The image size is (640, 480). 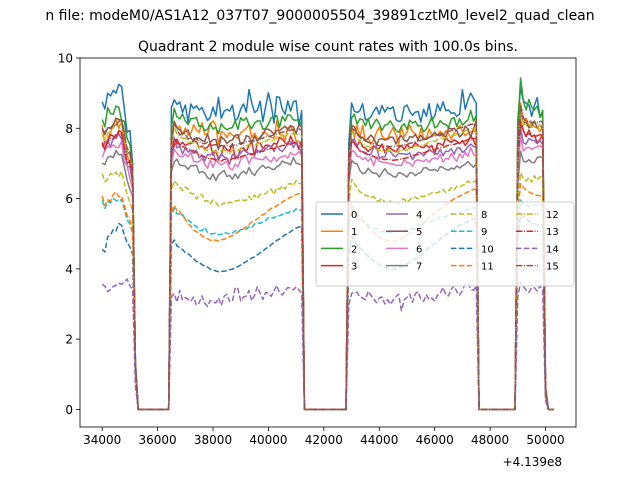 What do you see at coordinates (379, 440) in the screenshot?
I see `x-tick-label: 44000` at bounding box center [379, 440].